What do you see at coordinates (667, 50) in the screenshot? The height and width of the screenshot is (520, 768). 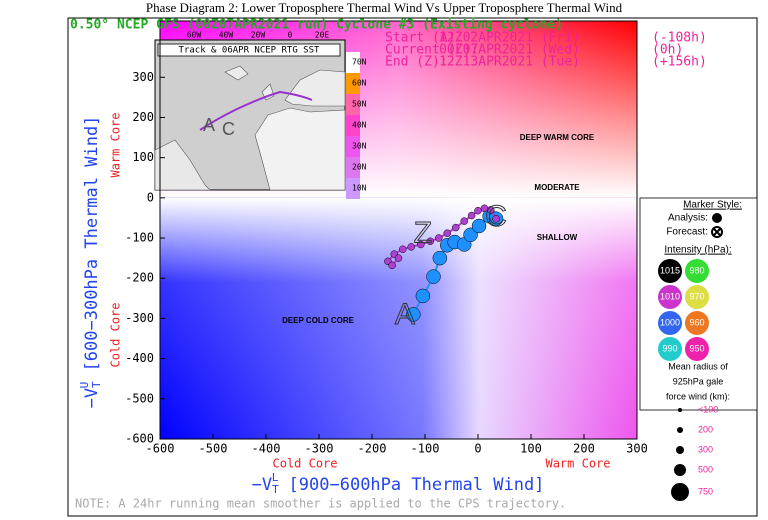 I see `run-info: (0h)` at bounding box center [667, 50].